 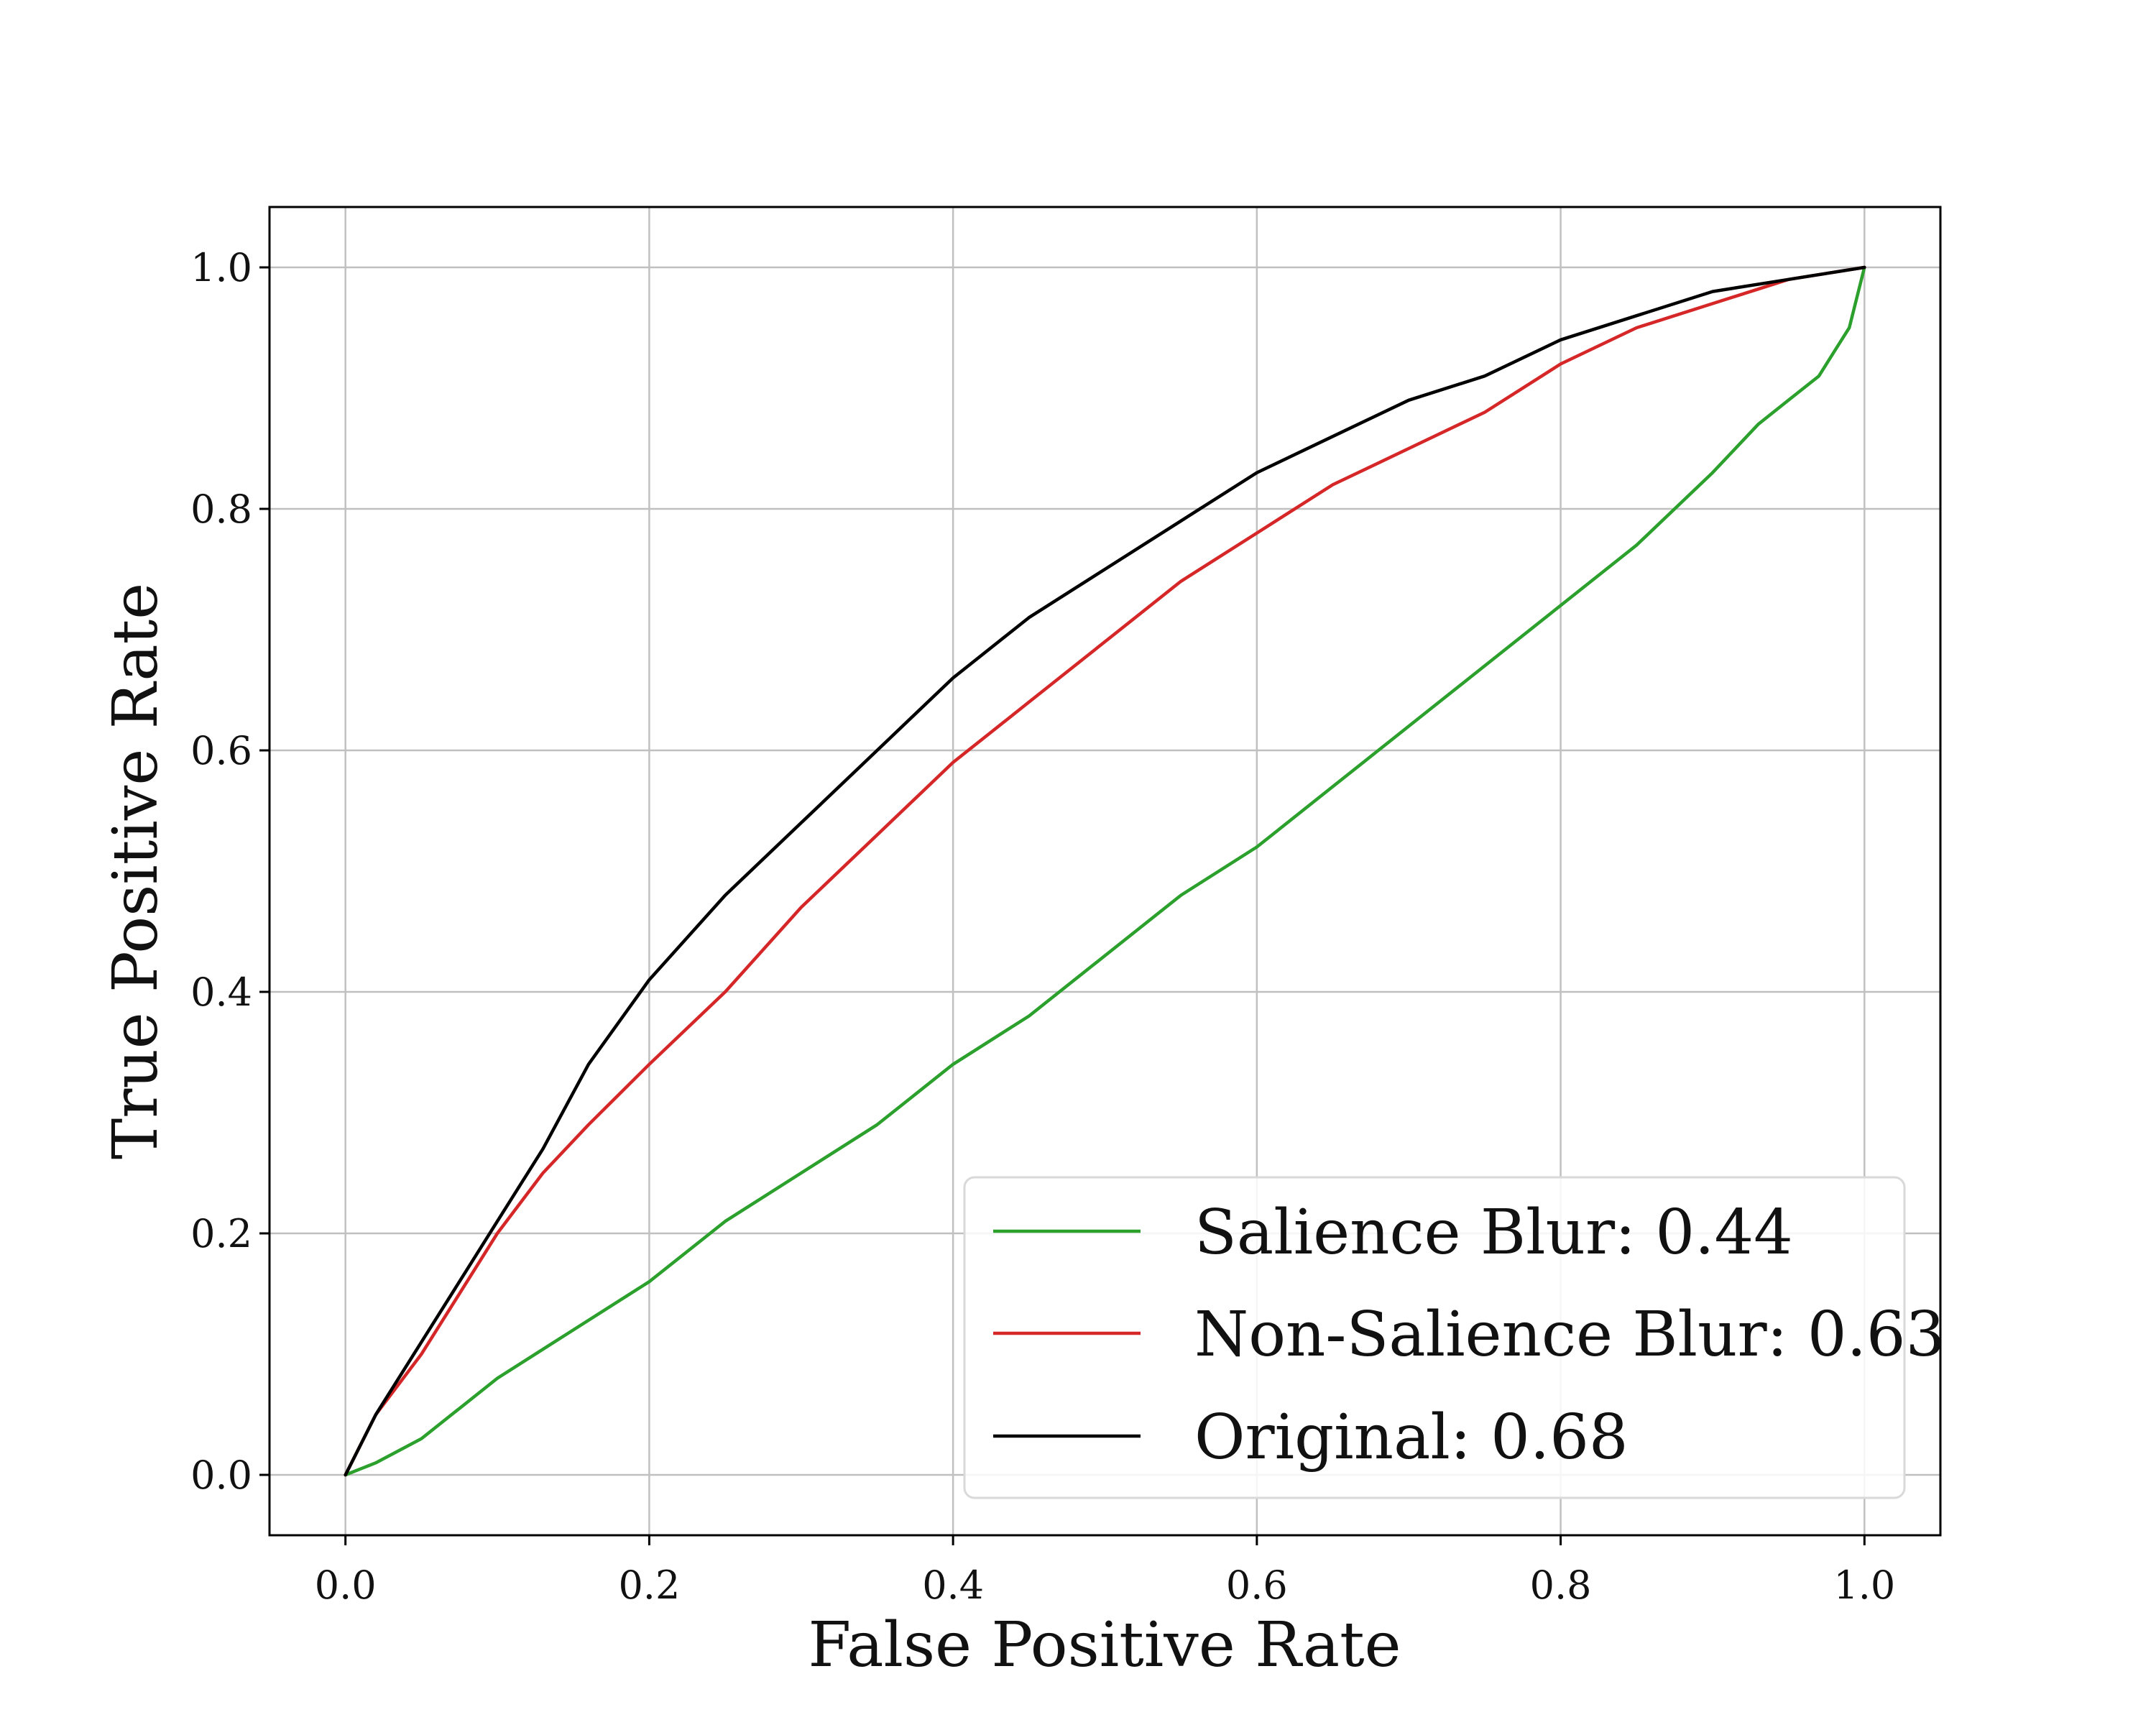 I want to click on y-tick-label: 0.6, so click(x=221, y=750).